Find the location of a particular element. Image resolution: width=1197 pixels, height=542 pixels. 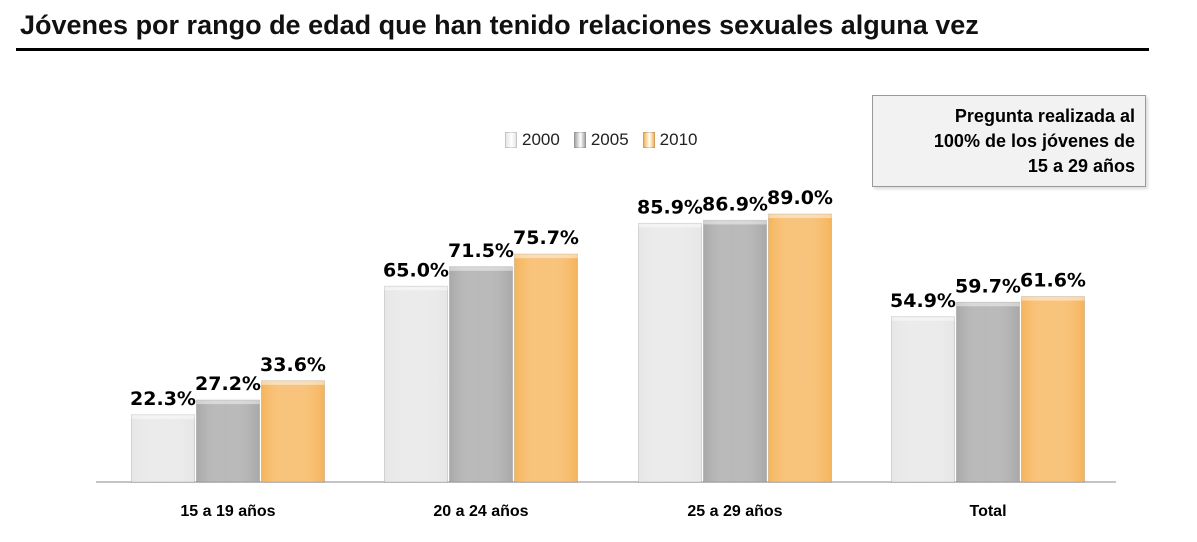

value-label-2010-0: 33.6% is located at coordinates (293, 365).